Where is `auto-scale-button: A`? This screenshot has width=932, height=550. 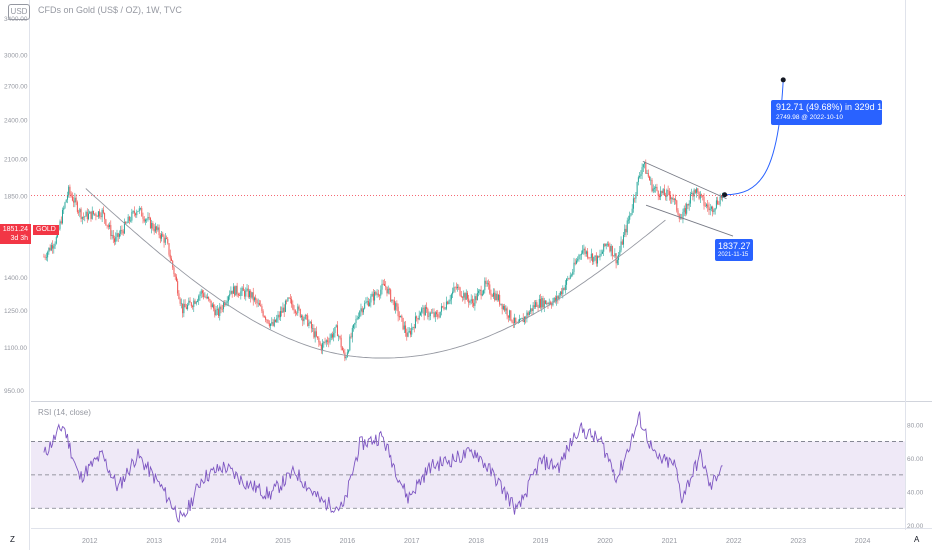
auto-scale-button: A is located at coordinates (917, 539).